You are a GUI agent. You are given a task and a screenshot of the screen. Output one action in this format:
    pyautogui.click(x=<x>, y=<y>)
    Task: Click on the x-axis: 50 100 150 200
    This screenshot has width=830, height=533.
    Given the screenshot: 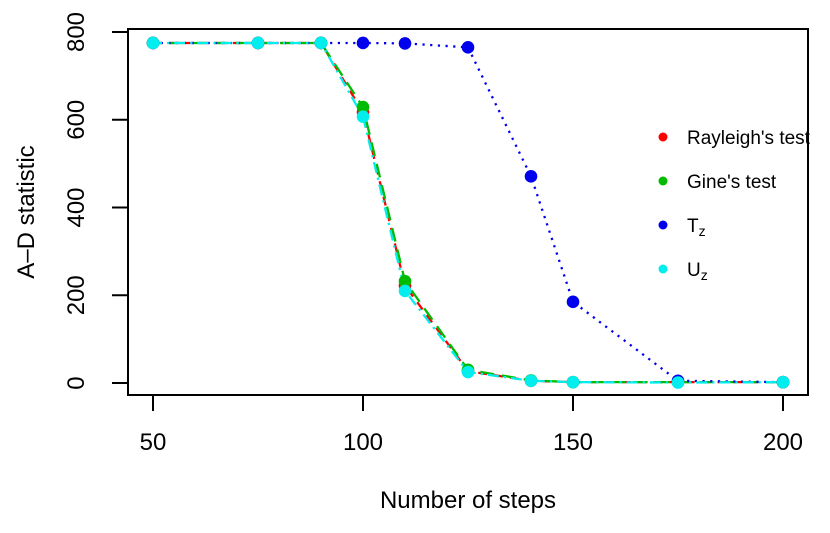 What is the action you would take?
    pyautogui.click(x=471, y=425)
    